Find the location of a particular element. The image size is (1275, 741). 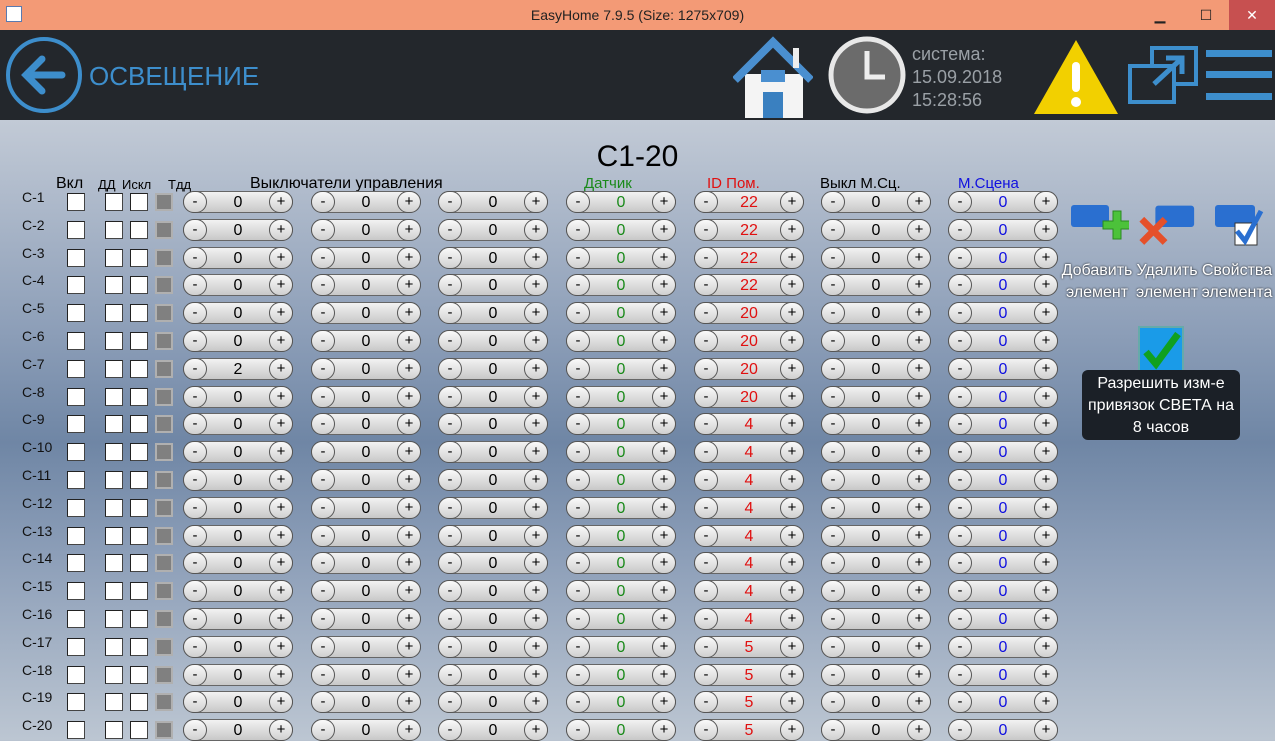

menu-icon is located at coordinates (1239, 75).